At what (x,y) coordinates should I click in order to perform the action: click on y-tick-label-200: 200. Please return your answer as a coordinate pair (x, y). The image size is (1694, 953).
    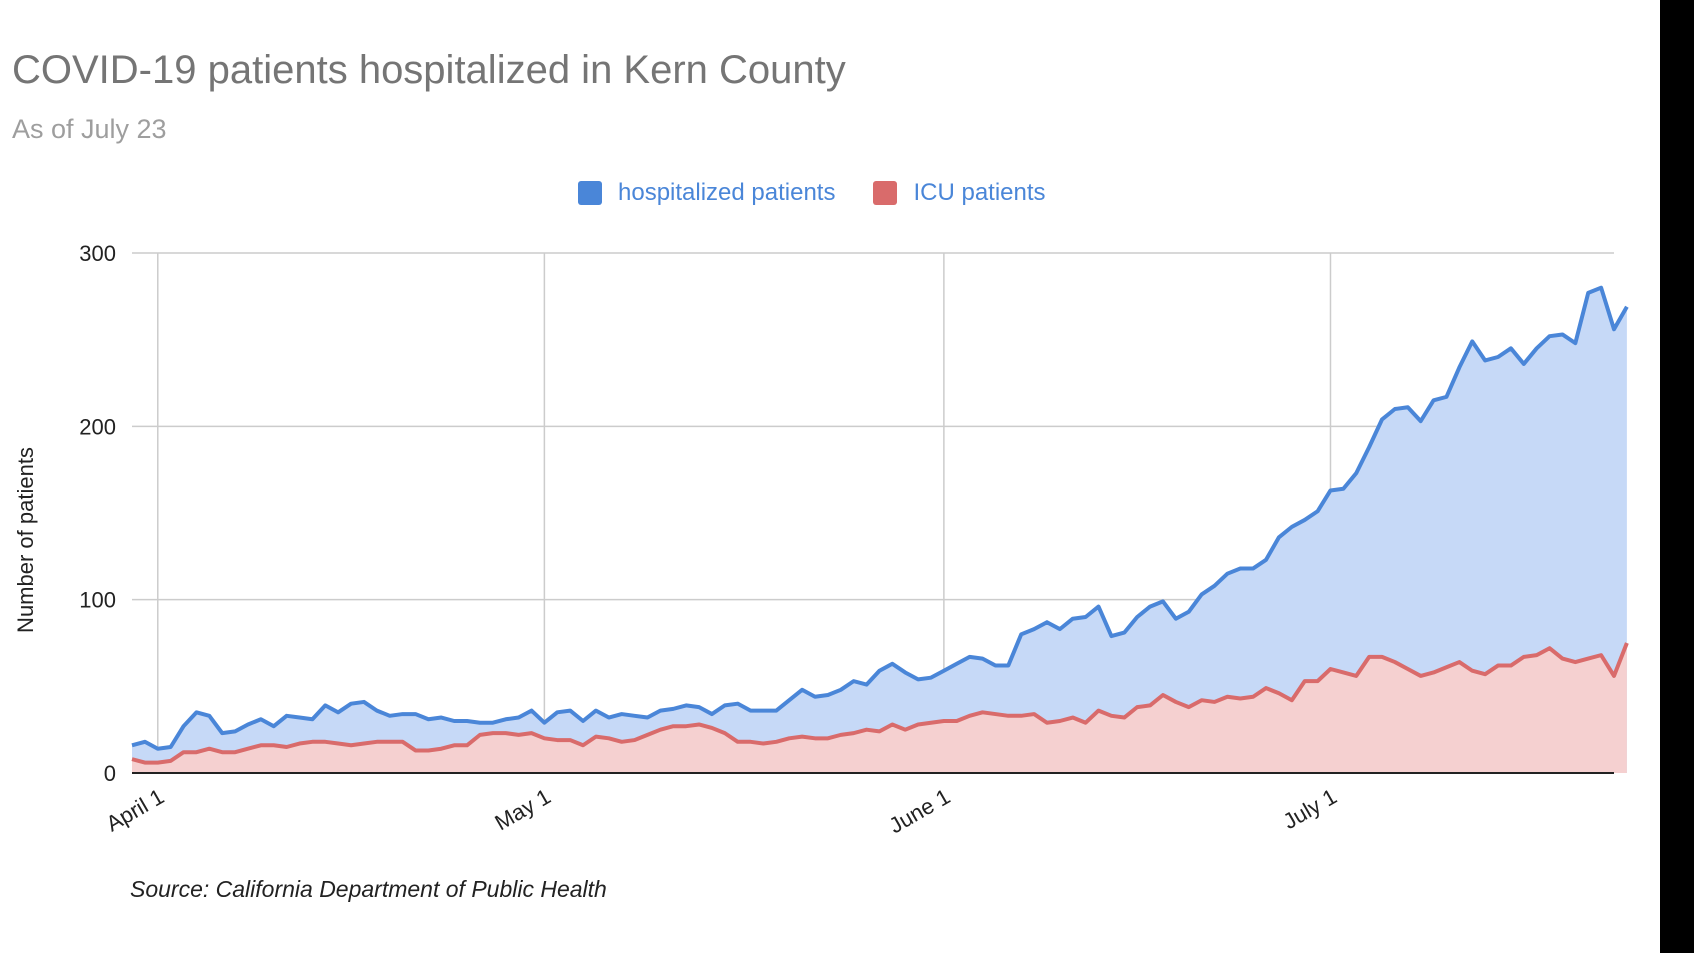
    Looking at the image, I should click on (97, 426).